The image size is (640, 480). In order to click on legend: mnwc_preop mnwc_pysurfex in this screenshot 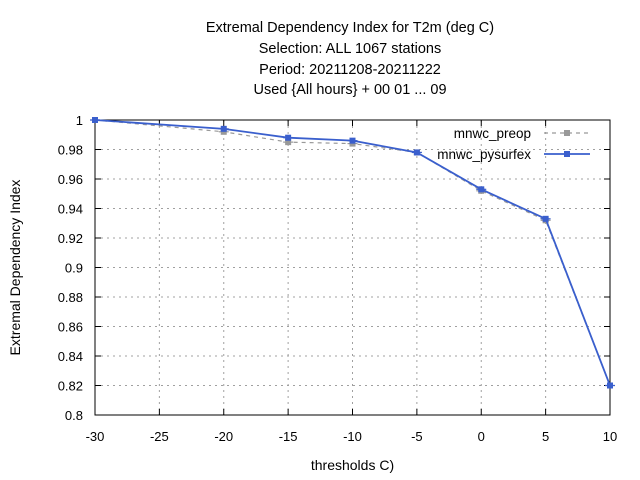, I will do `click(513, 144)`.